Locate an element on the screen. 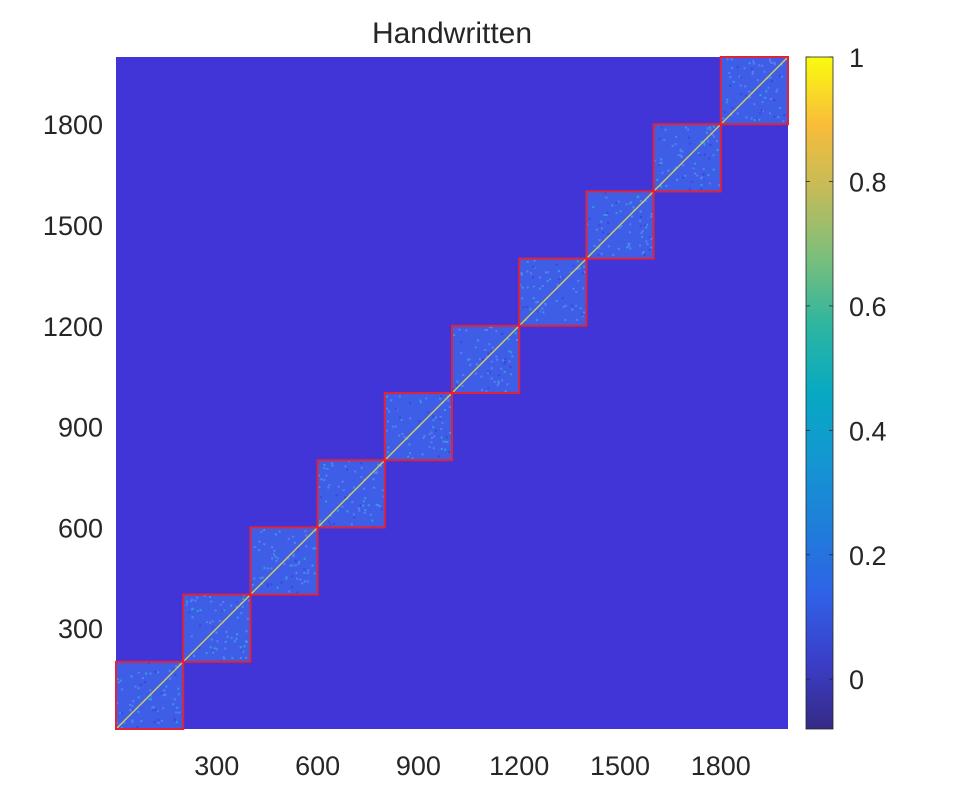 Image resolution: width=955 pixels, height=789 pixels. y-tick-label: 300 is located at coordinates (80, 629).